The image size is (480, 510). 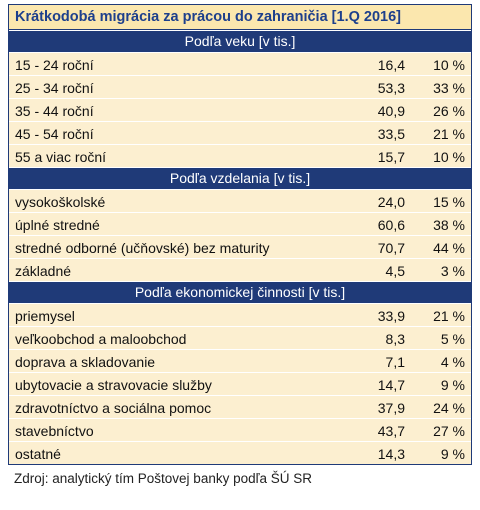 What do you see at coordinates (391, 88) in the screenshot?
I see `row-value: 53,3` at bounding box center [391, 88].